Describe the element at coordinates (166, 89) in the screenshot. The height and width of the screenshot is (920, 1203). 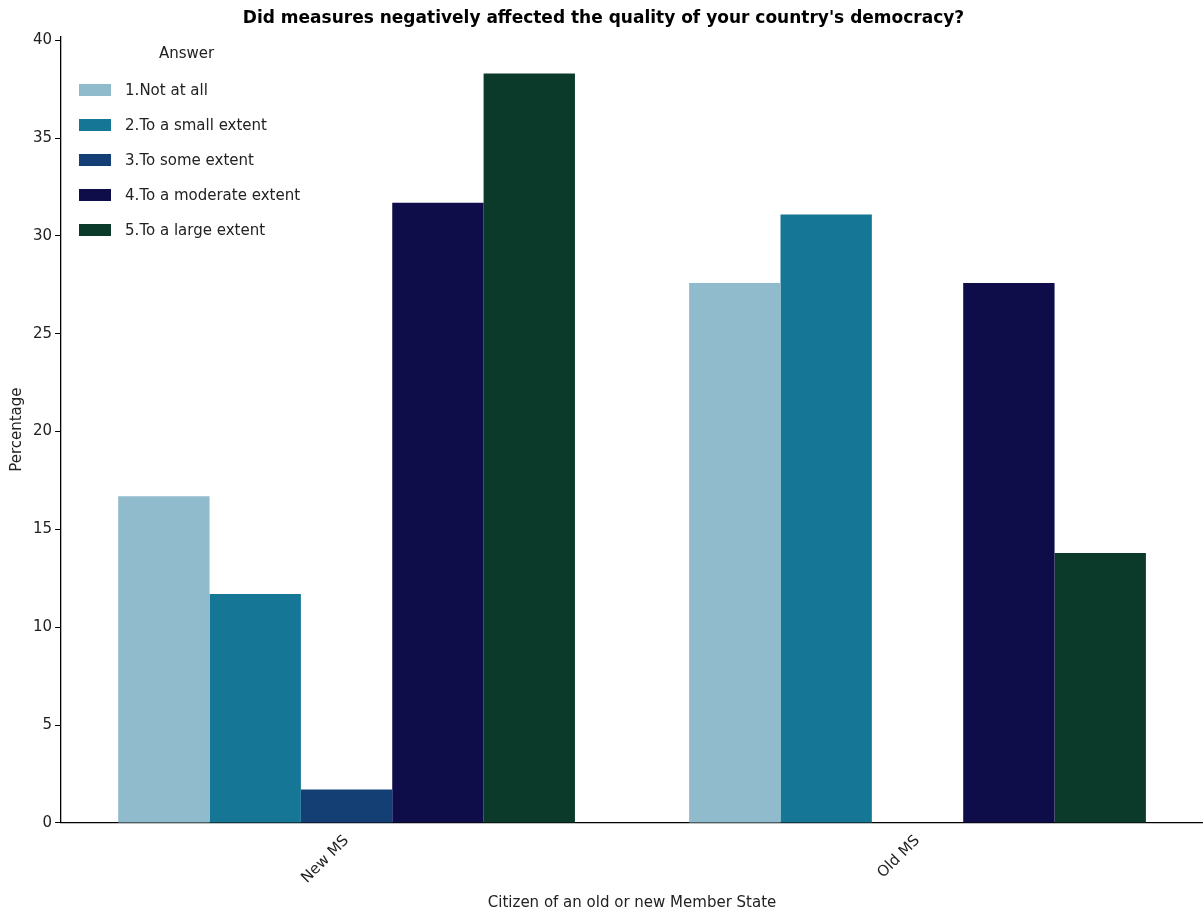
I see `legend-label: 1.Not at all` at that location.